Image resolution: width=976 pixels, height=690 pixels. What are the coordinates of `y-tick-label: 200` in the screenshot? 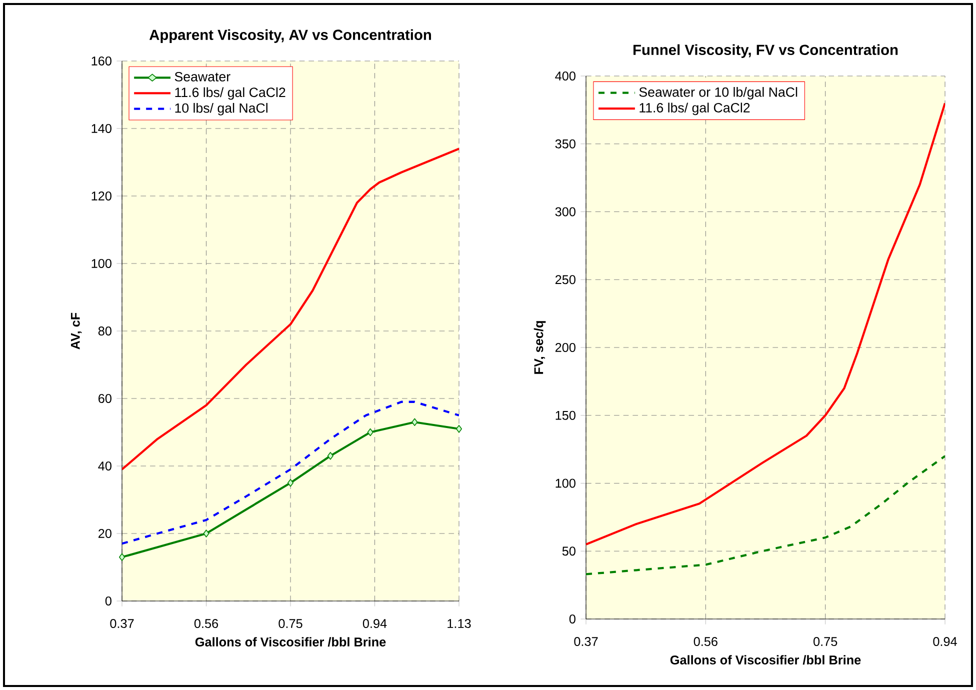 It's located at (565, 347).